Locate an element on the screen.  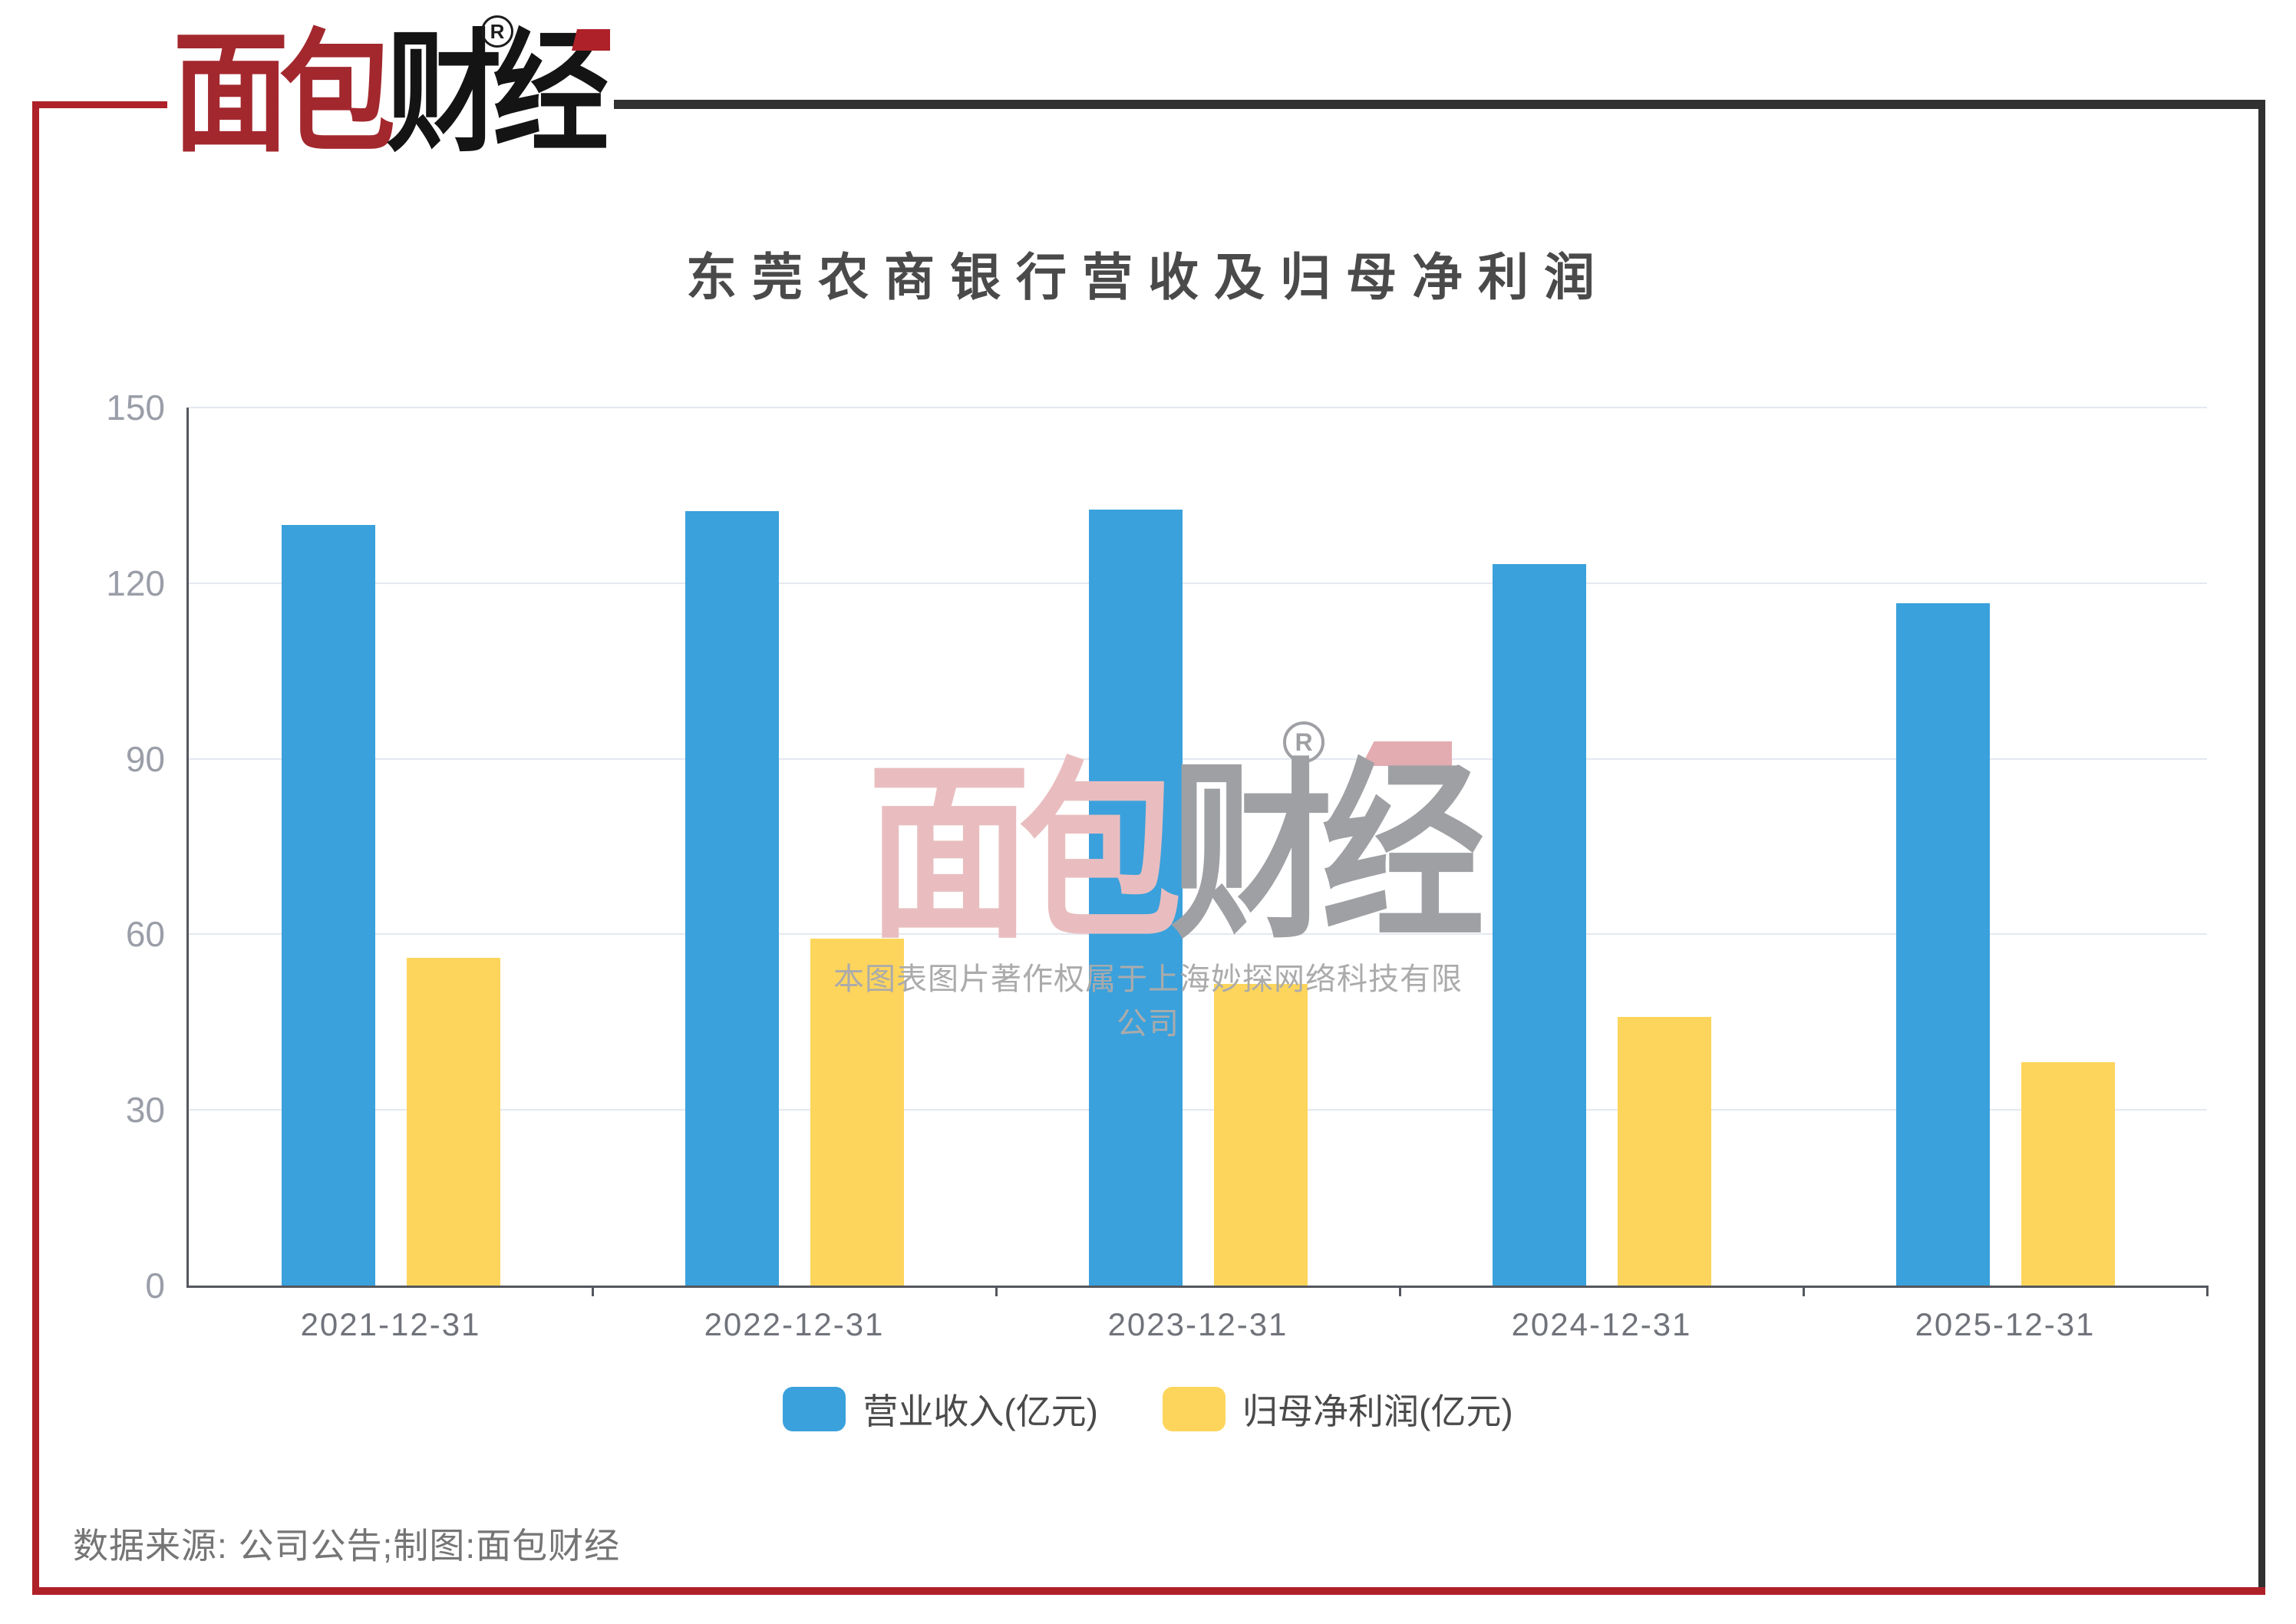
frame-border-top-left is located at coordinates (99, 105).